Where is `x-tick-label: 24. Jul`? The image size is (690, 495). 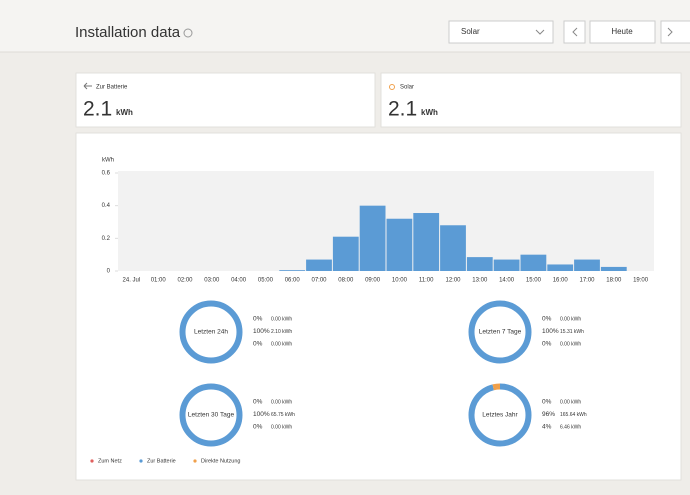 x-tick-label: 24. Jul is located at coordinates (132, 281).